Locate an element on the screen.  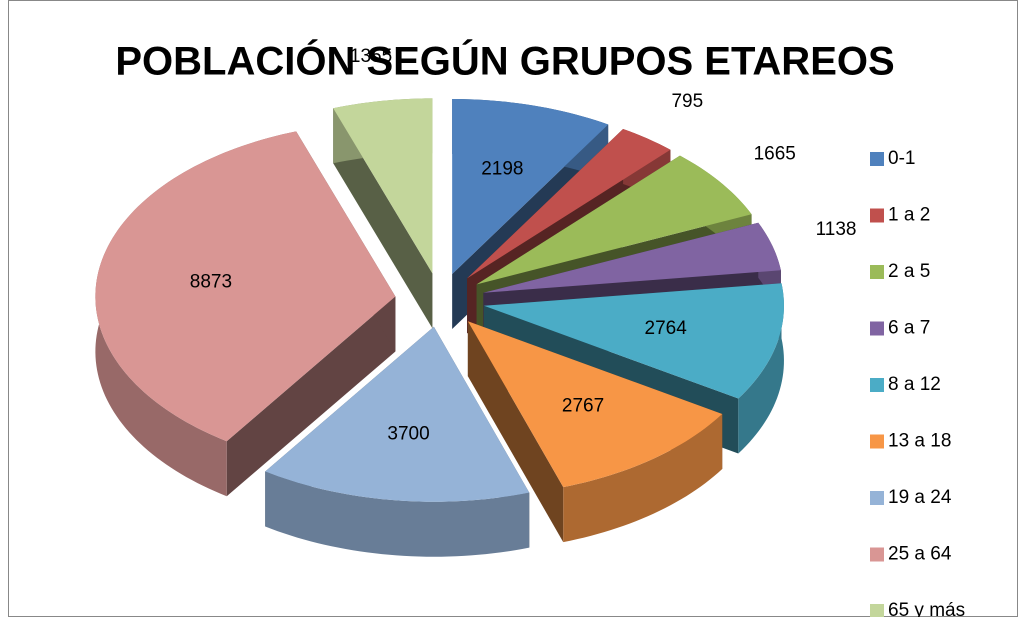
data-label: 3700 is located at coordinates (408, 433).